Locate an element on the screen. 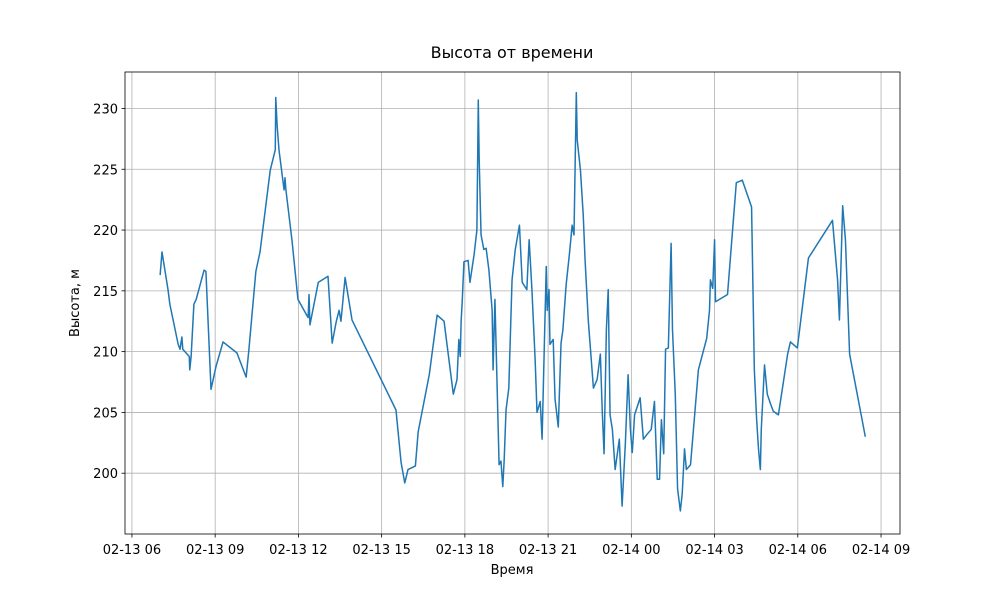 The height and width of the screenshot is (600, 1000). x-tick-label: 02-14 09 is located at coordinates (881, 550).